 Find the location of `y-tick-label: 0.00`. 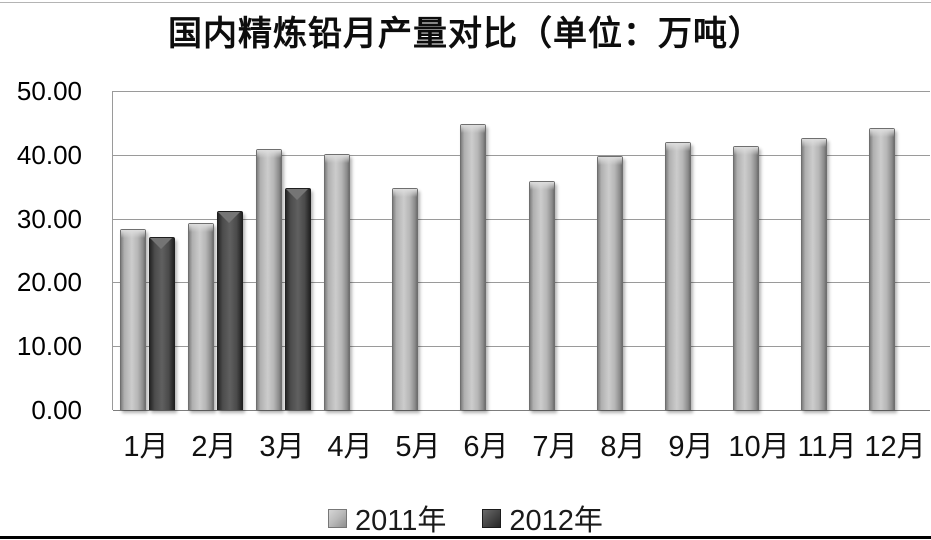

y-tick-label: 0.00 is located at coordinates (56, 410).